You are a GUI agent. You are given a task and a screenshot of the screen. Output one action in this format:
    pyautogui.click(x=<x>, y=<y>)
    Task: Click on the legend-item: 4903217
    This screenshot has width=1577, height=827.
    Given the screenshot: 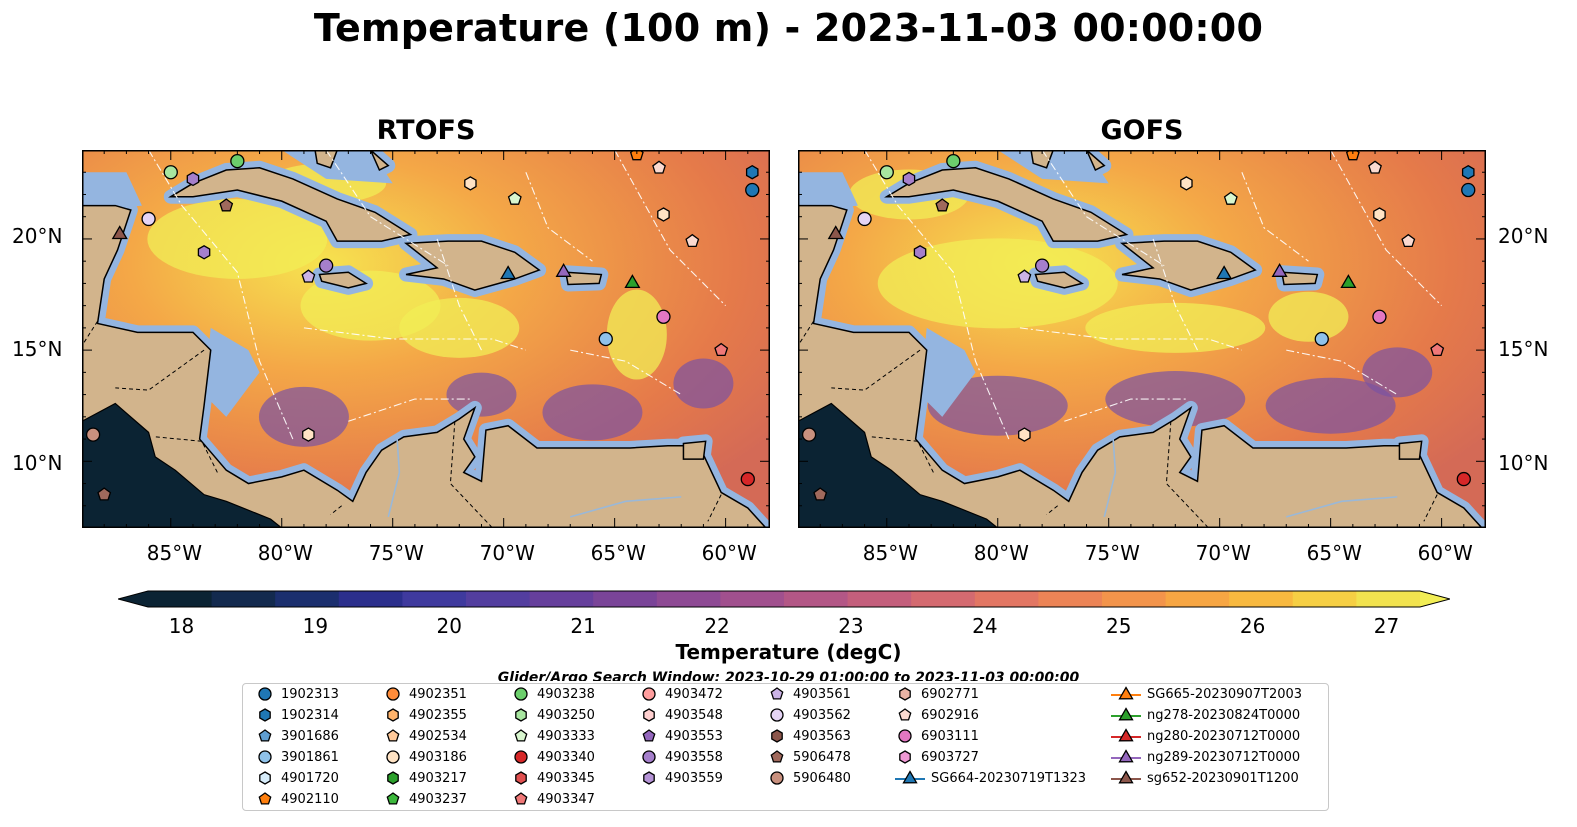 What is the action you would take?
    pyautogui.click(x=425, y=778)
    